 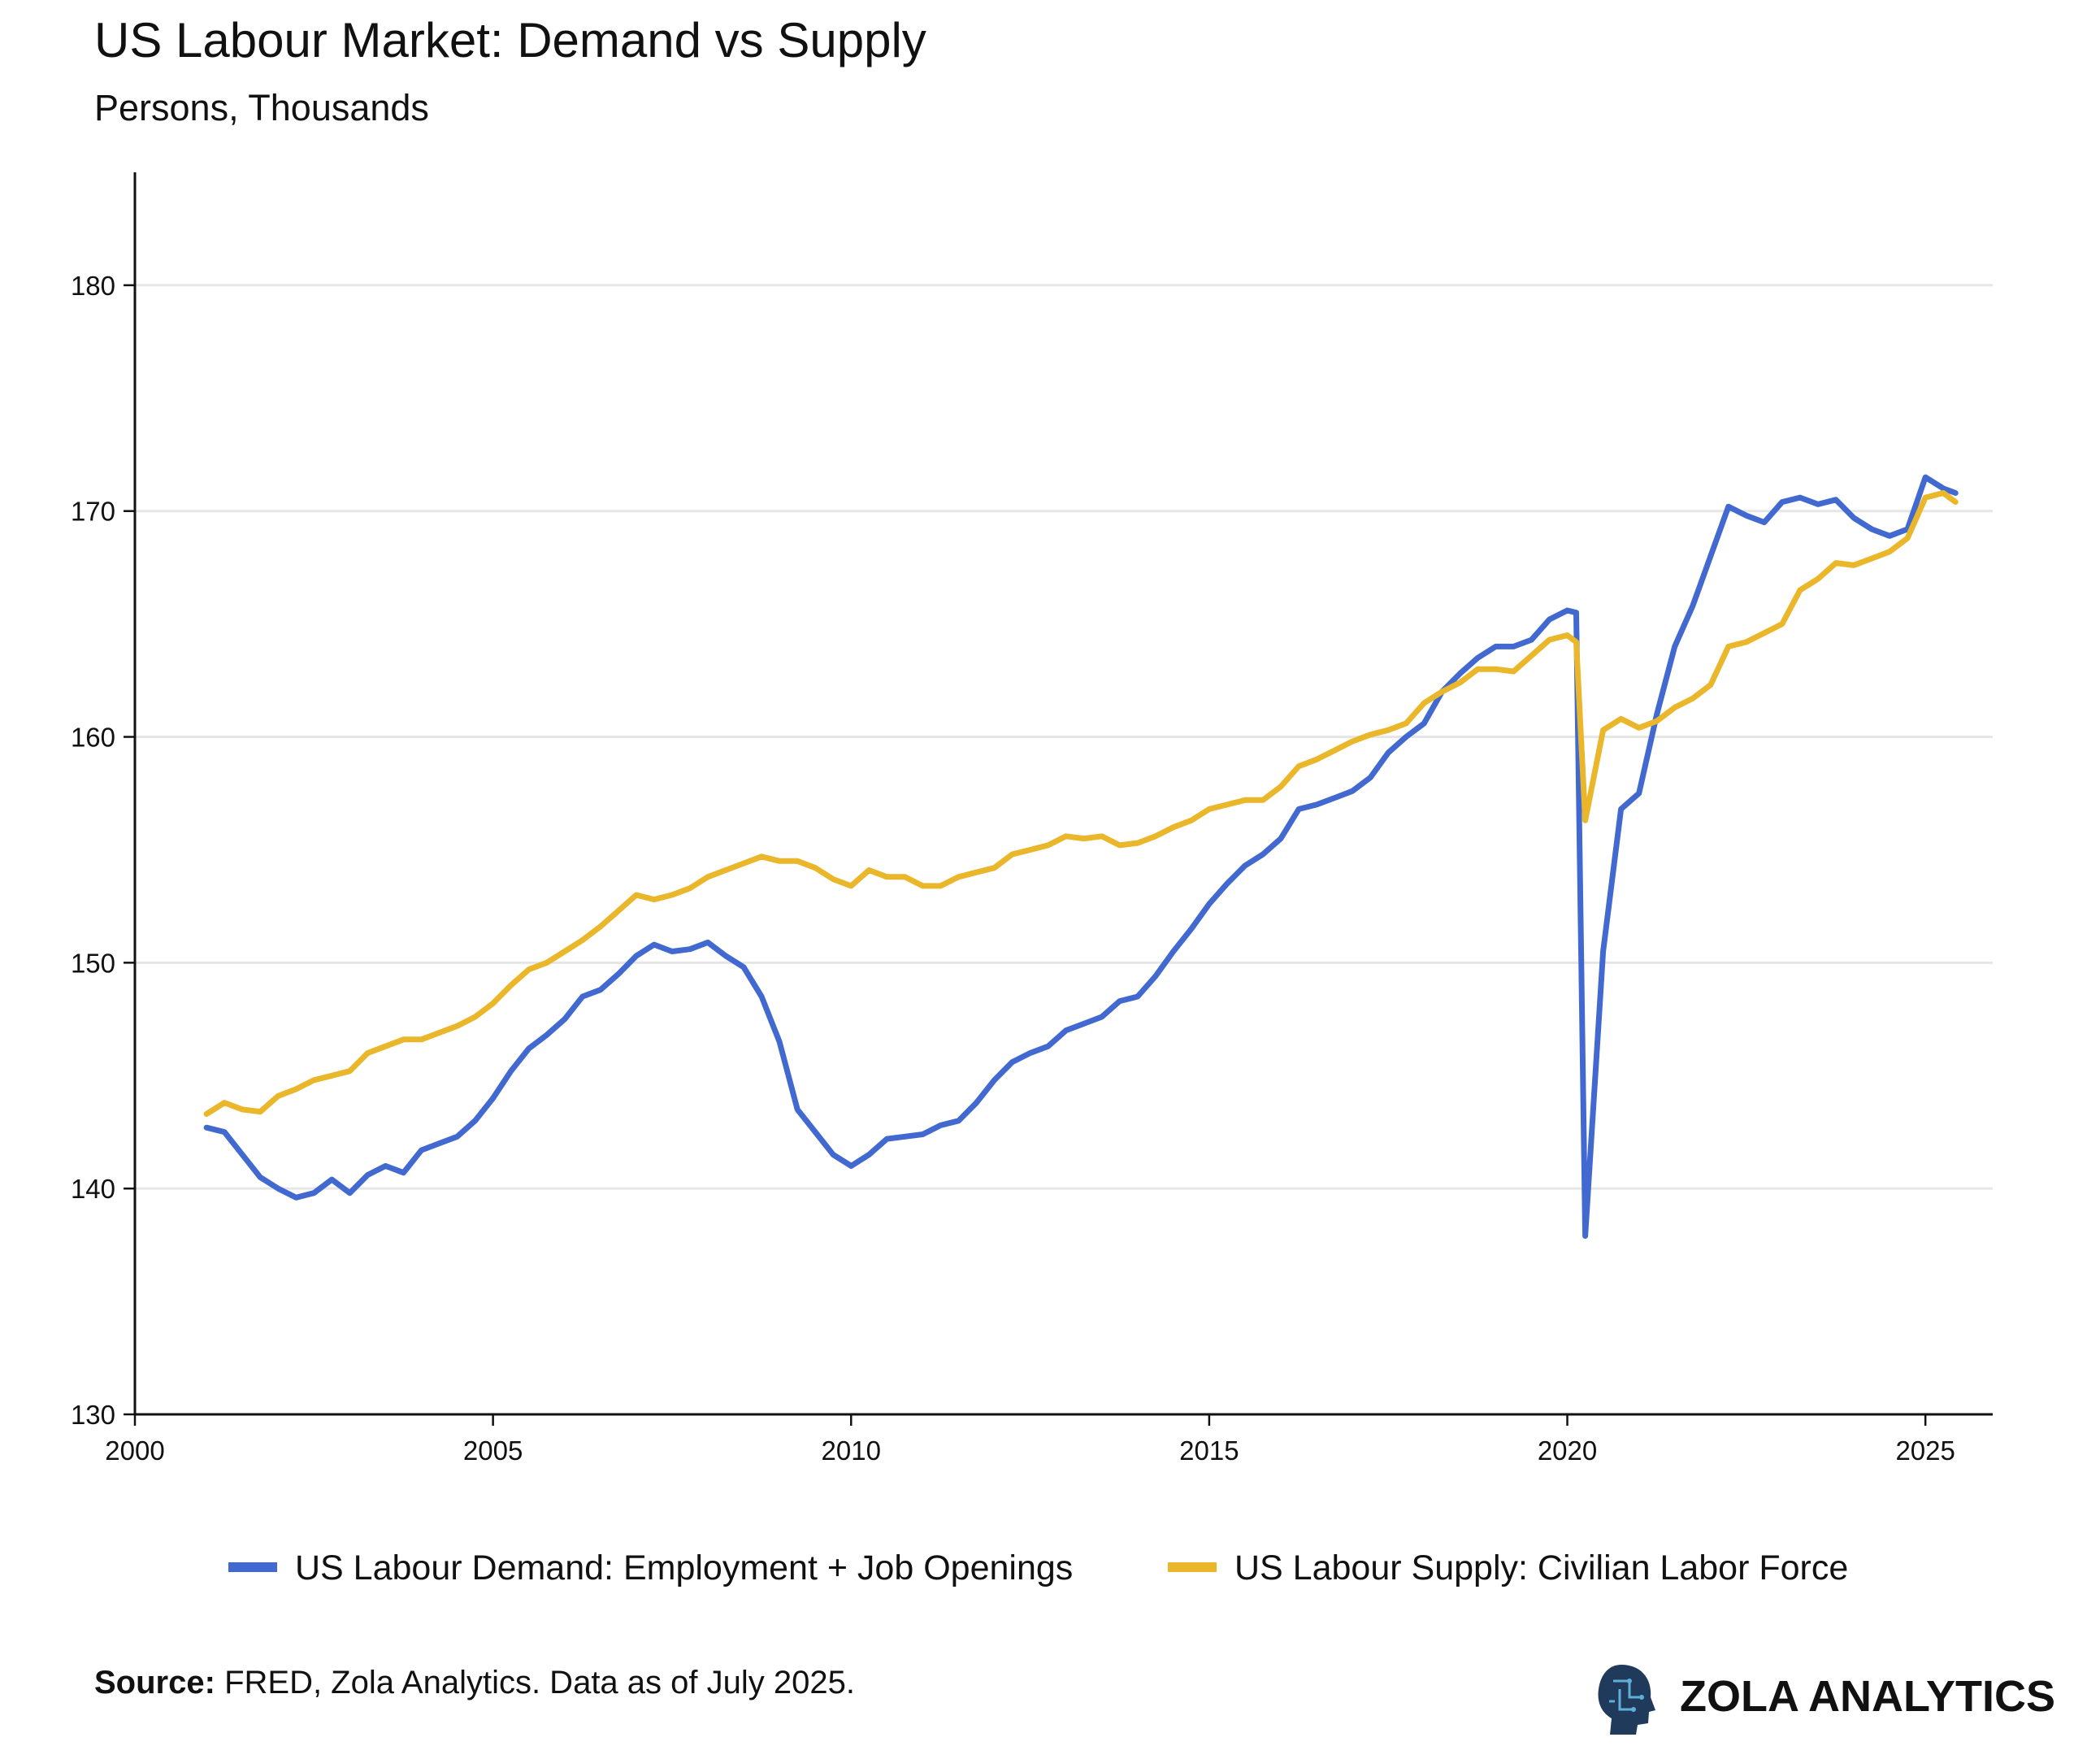 I want to click on x-tick-label: 2005, so click(x=493, y=1450).